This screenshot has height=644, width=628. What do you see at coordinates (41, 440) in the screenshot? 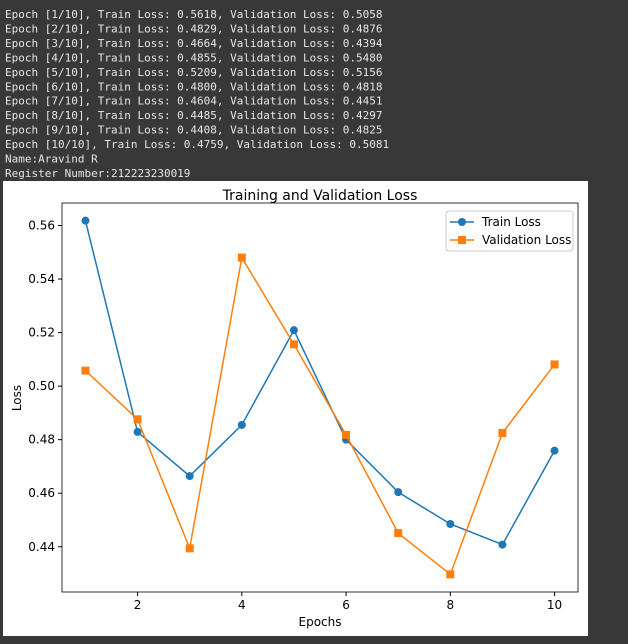
I see `y-tick-label: 0.48` at bounding box center [41, 440].